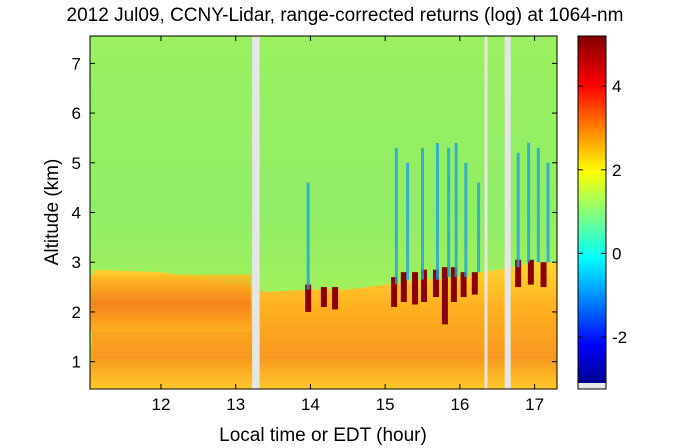 Image resolution: width=691 pixels, height=448 pixels. I want to click on y-tick-label: 4, so click(76, 213).